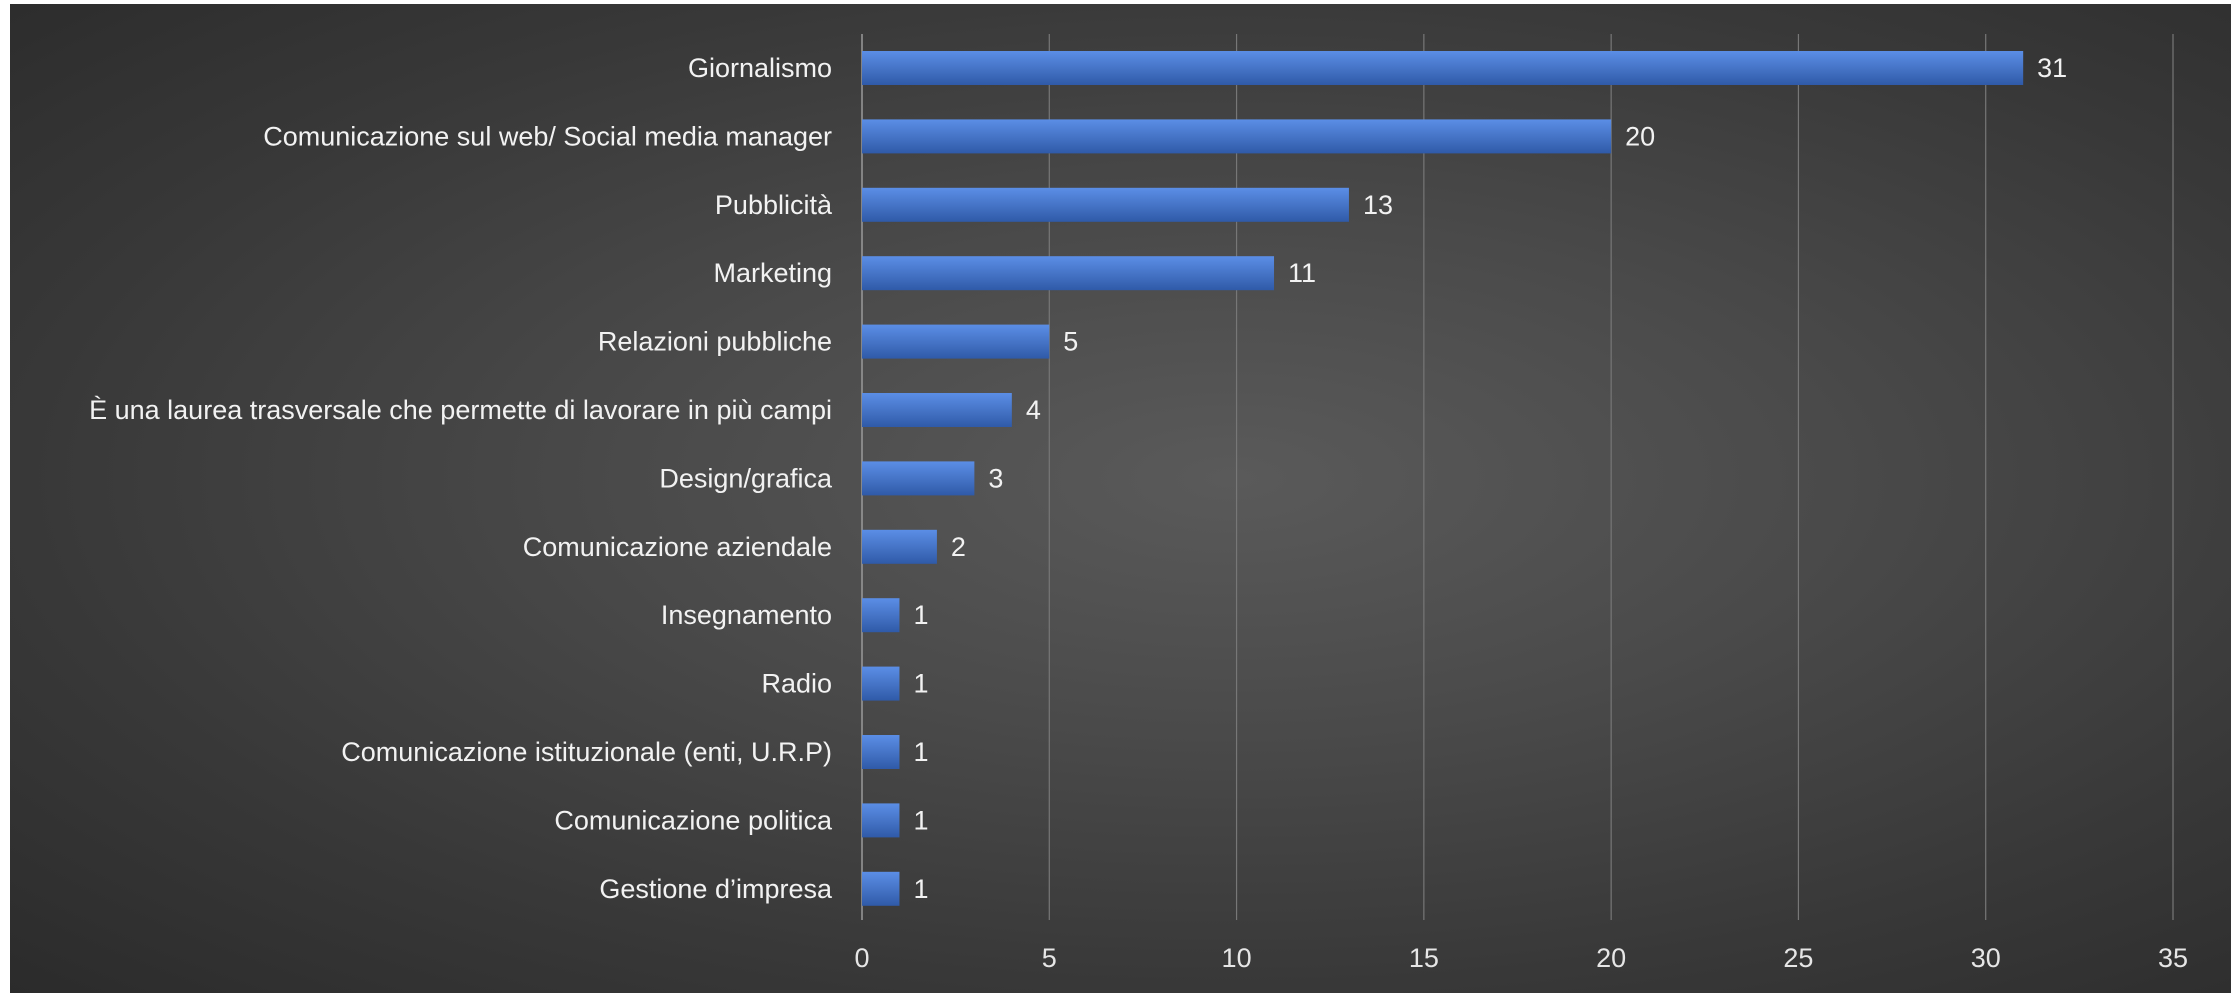 Image resolution: width=2231 pixels, height=993 pixels. I want to click on category-label: Insegnamento, so click(746, 615).